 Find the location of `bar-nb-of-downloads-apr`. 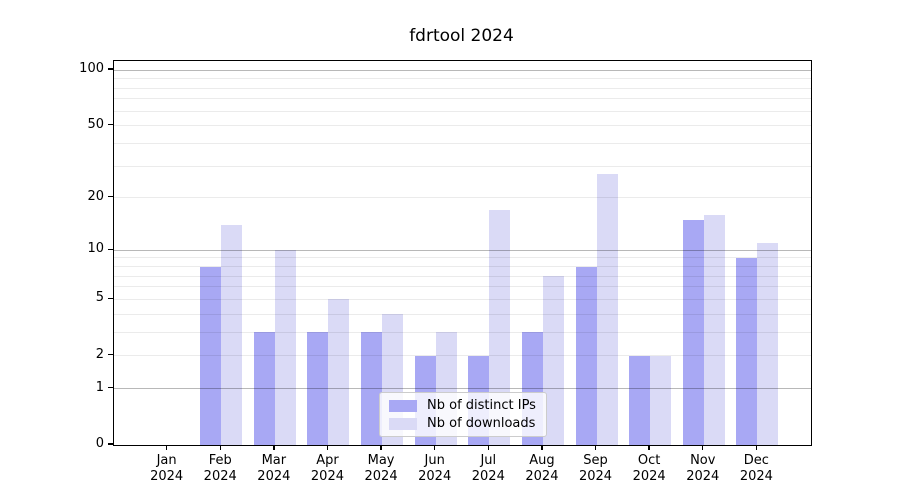

bar-nb-of-downloads-apr is located at coordinates (339, 372).